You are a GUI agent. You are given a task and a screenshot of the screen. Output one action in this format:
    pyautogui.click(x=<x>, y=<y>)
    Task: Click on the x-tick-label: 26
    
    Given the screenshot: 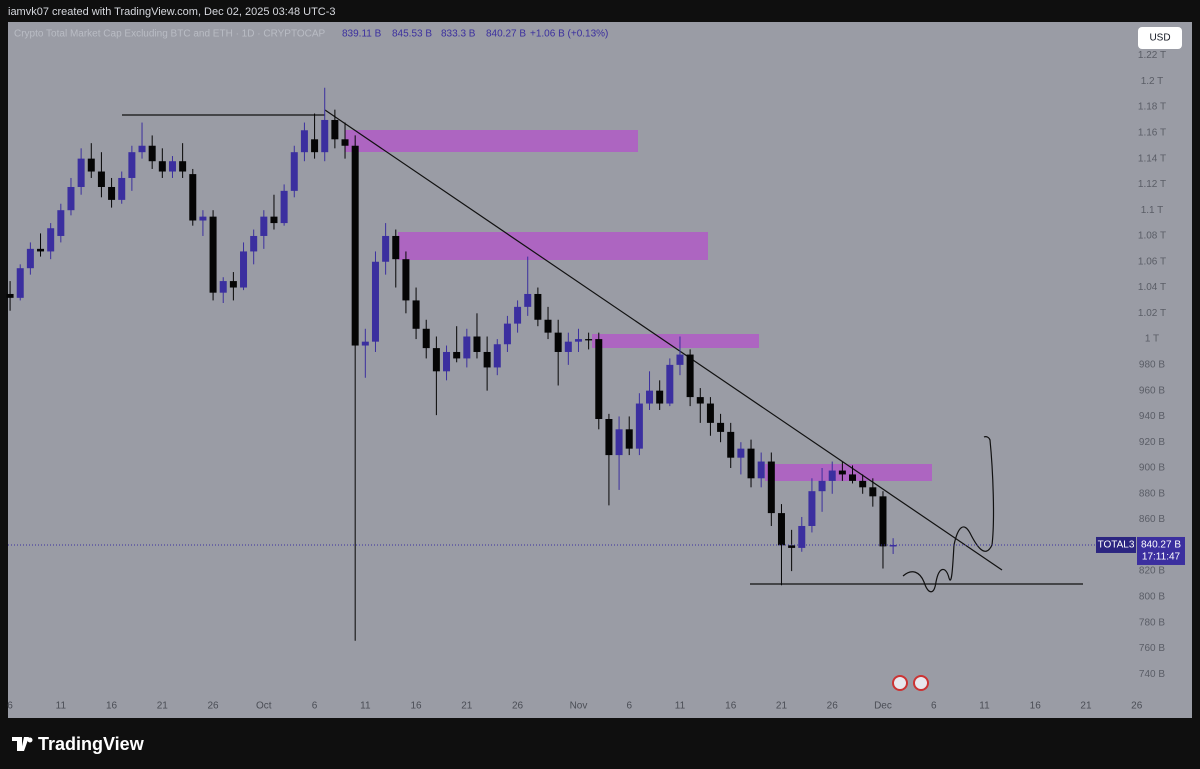 What is the action you would take?
    pyautogui.click(x=214, y=706)
    